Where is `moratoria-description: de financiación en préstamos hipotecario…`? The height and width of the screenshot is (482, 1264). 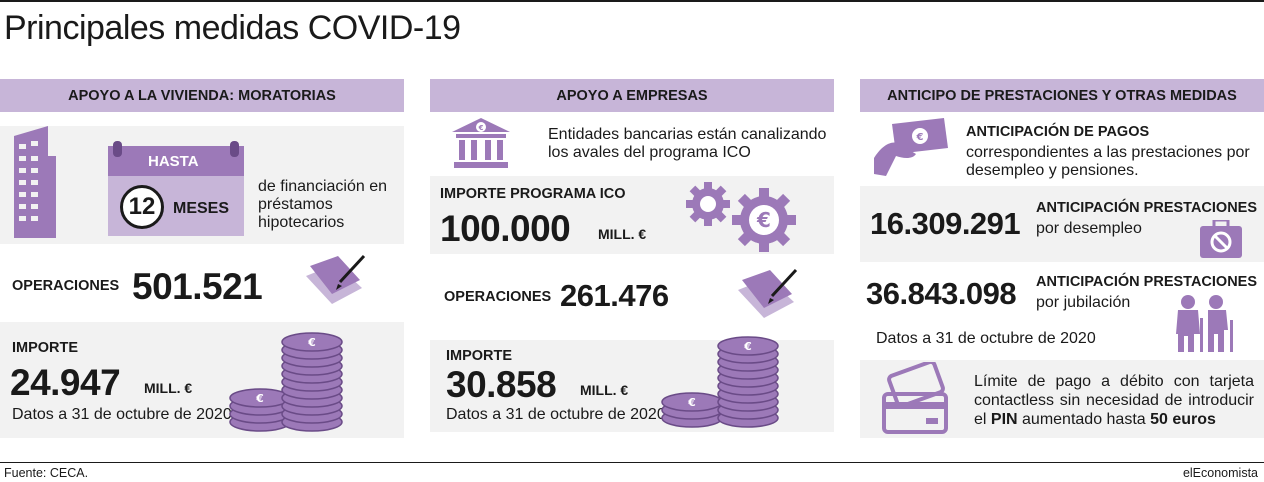
moratoria-description: de financiación en préstamos hipotecario… is located at coordinates (322, 204).